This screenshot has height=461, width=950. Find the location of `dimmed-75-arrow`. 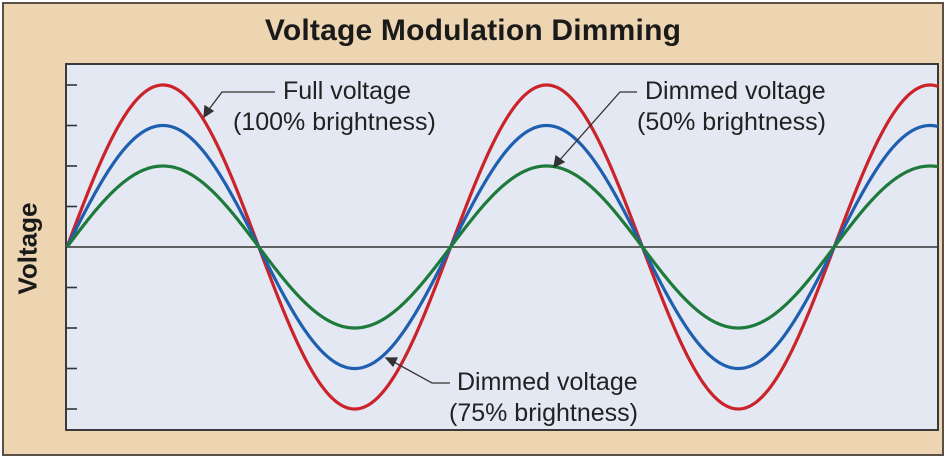

dimmed-75-arrow is located at coordinates (420, 372).